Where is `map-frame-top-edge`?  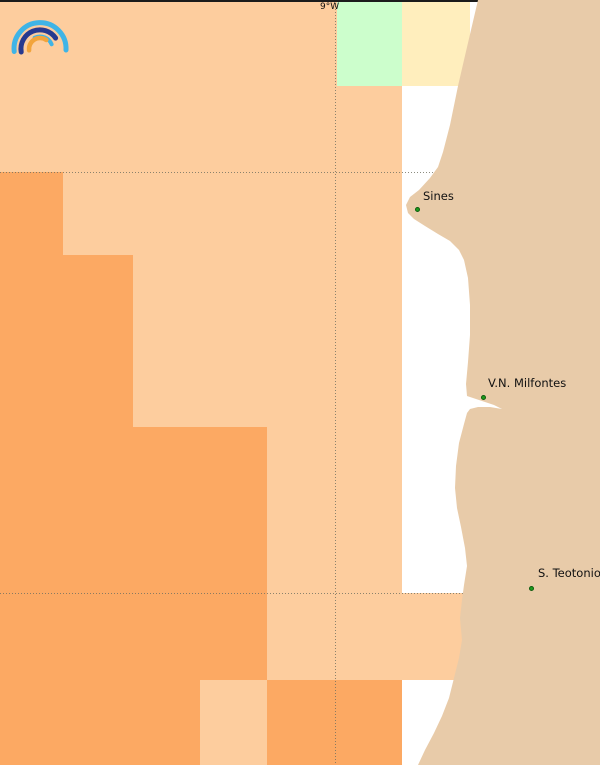 map-frame-top-edge is located at coordinates (239, 1).